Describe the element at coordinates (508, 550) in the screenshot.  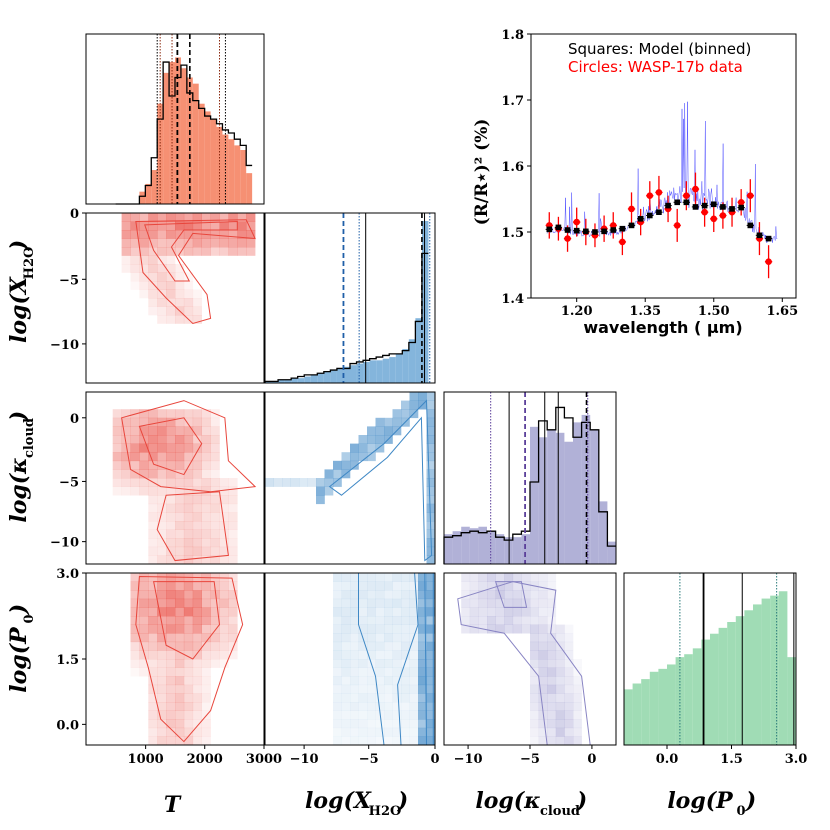
I see `hist-logkappa-bar` at that location.